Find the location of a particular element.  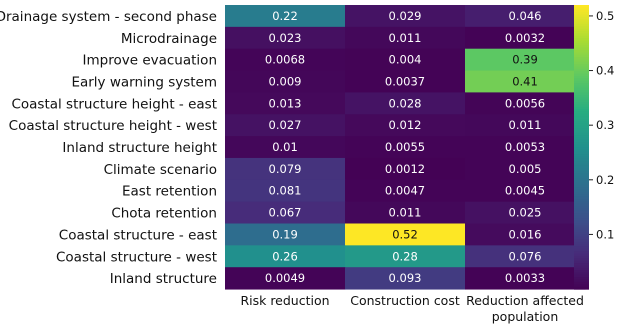

colorbar-tick-label: 0.5 is located at coordinates (605, 16).